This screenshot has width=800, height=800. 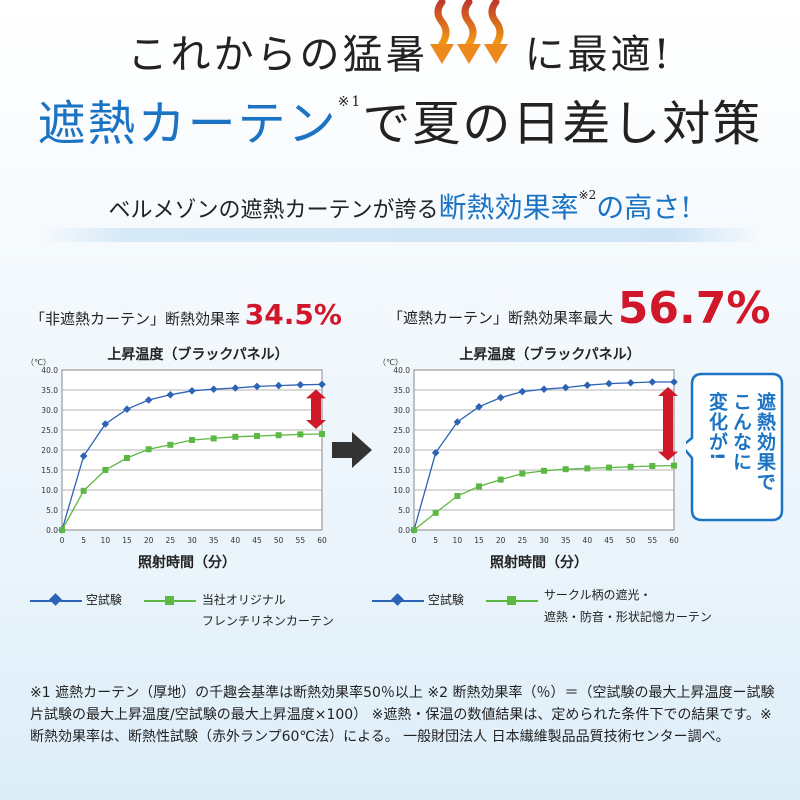 I want to click on right-chart-heading: 「遮熱カーテン」断熱効果率最大 56.7%, so click(x=579, y=308).